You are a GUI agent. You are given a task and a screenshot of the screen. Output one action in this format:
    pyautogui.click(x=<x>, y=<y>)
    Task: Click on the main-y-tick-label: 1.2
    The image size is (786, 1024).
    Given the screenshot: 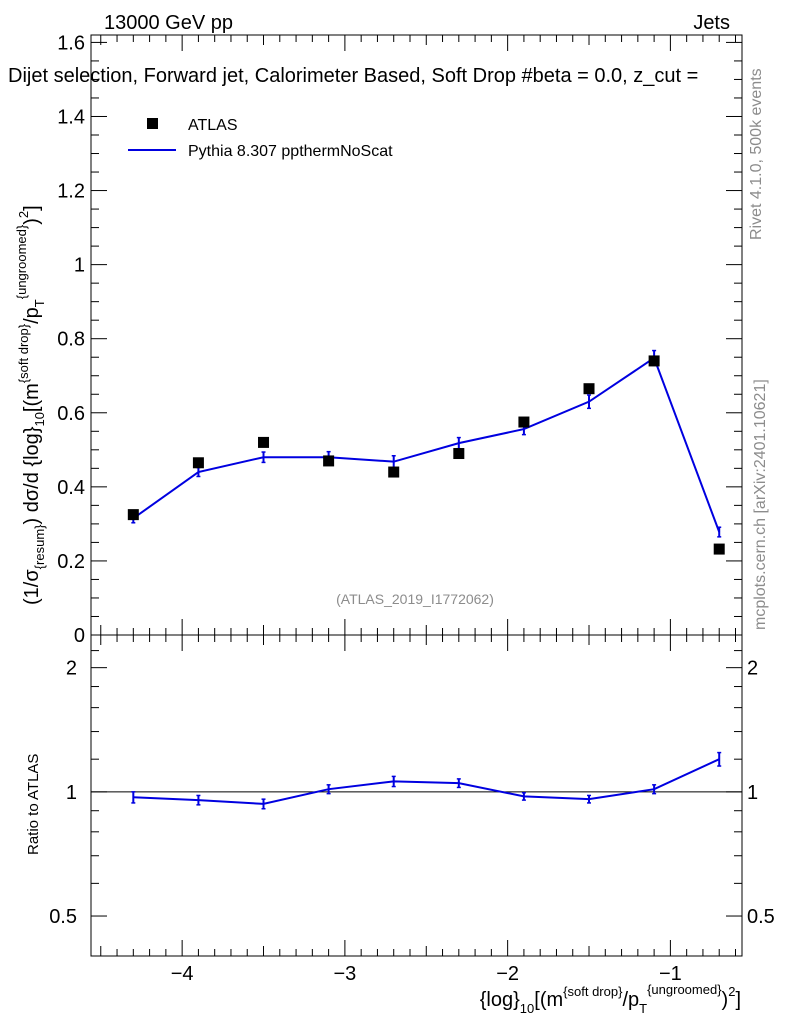 What is the action you would take?
    pyautogui.click(x=71, y=192)
    